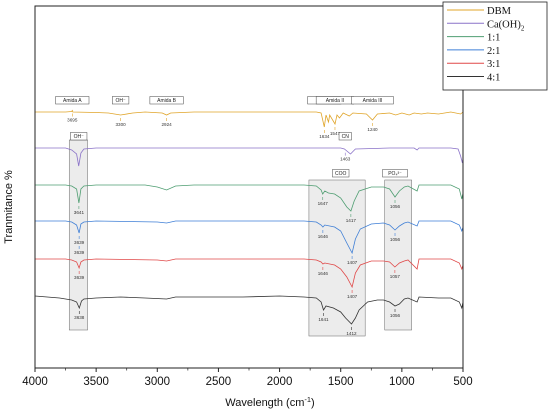 Image resolution: width=550 pixels, height=413 pixels. What do you see at coordinates (402, 382) in the screenshot?
I see `x-tick-label: 1000` at bounding box center [402, 382].